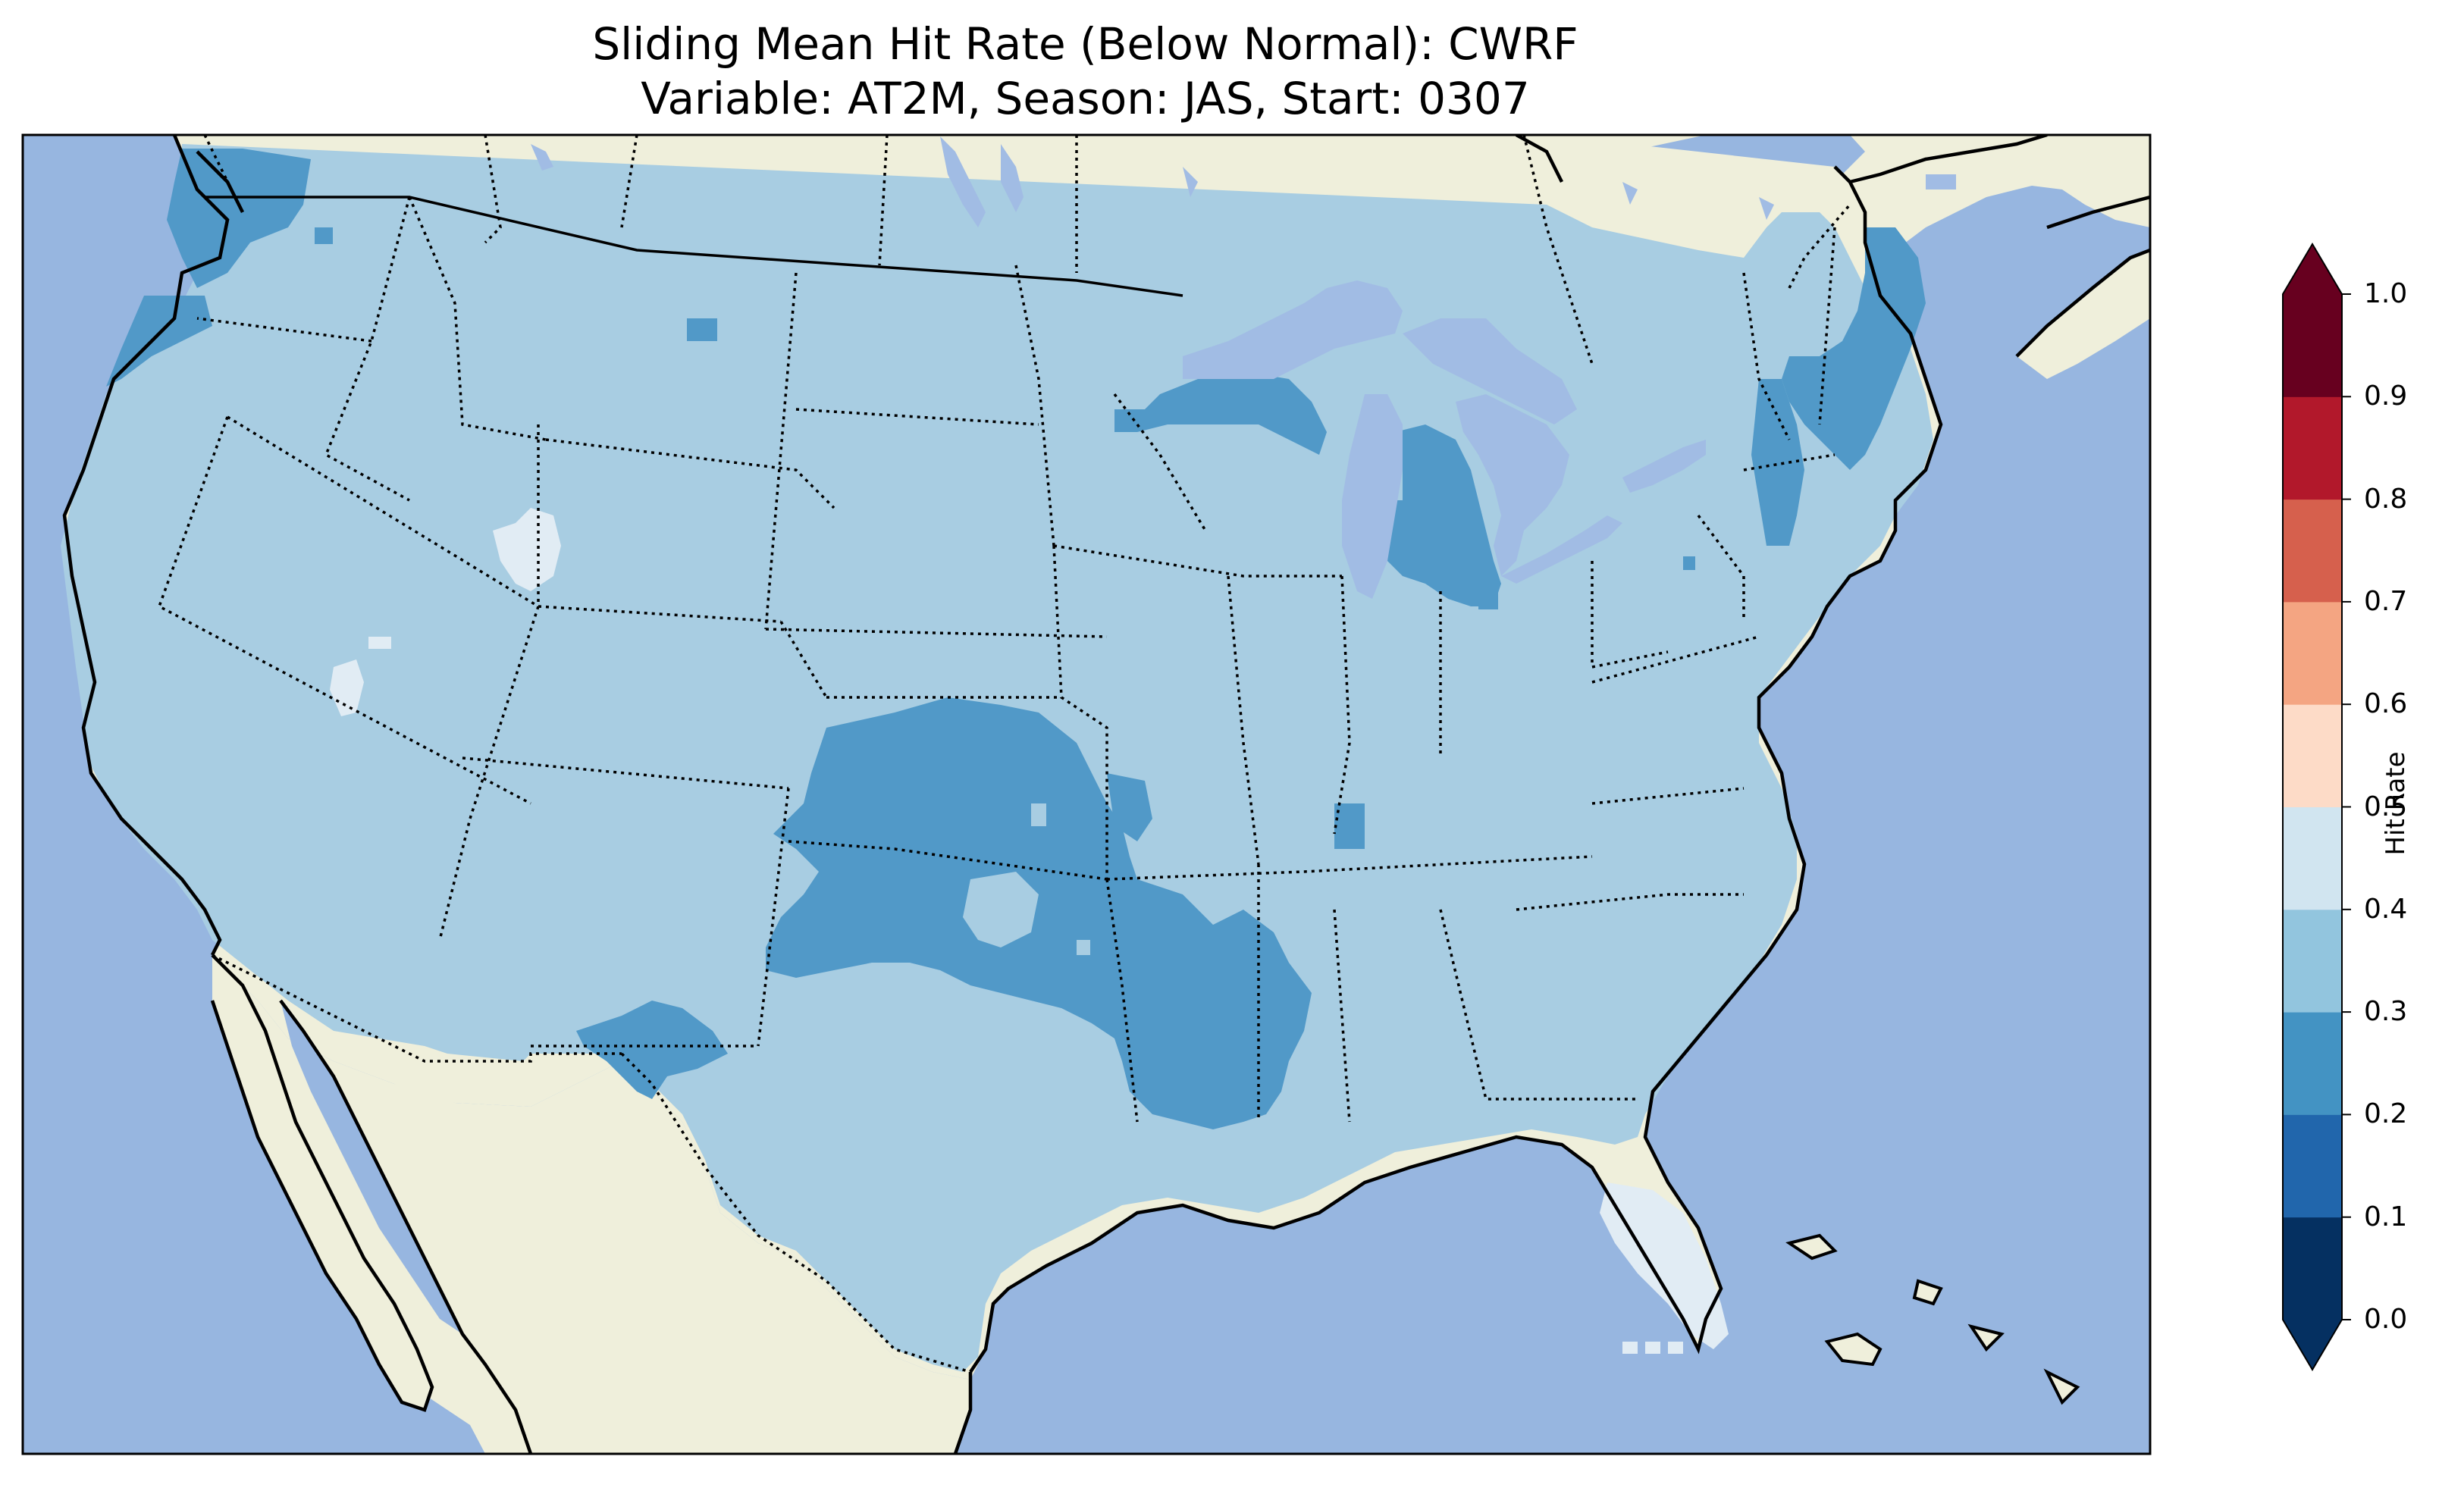 The width and height of the screenshot is (2464, 1494). Describe the element at coordinates (2386, 909) in the screenshot. I see `colorbar-tick-label: 0.4` at that location.